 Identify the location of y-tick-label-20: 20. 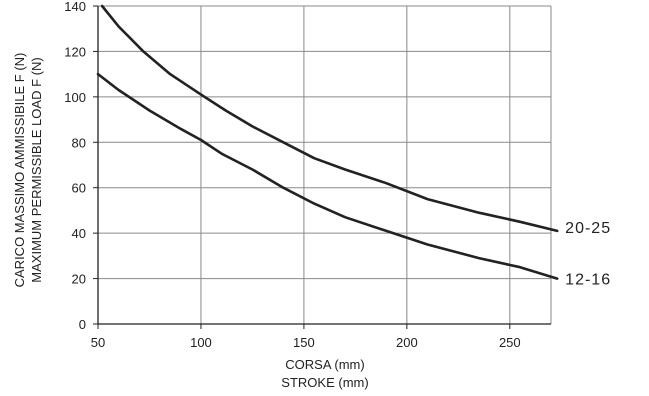
(79, 279).